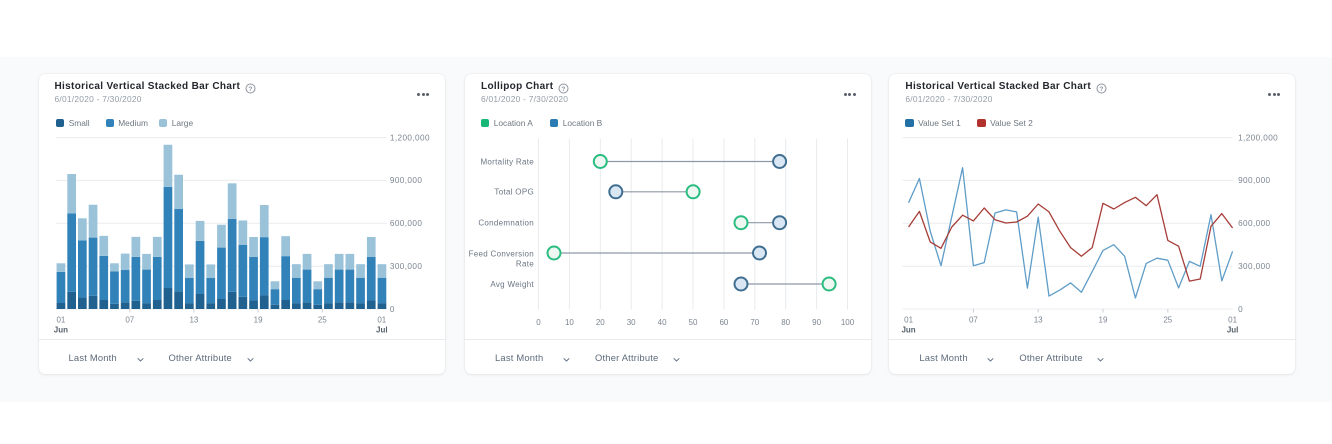 This screenshot has width=1332, height=444. I want to click on svg-text: Total OPG, so click(514, 192).